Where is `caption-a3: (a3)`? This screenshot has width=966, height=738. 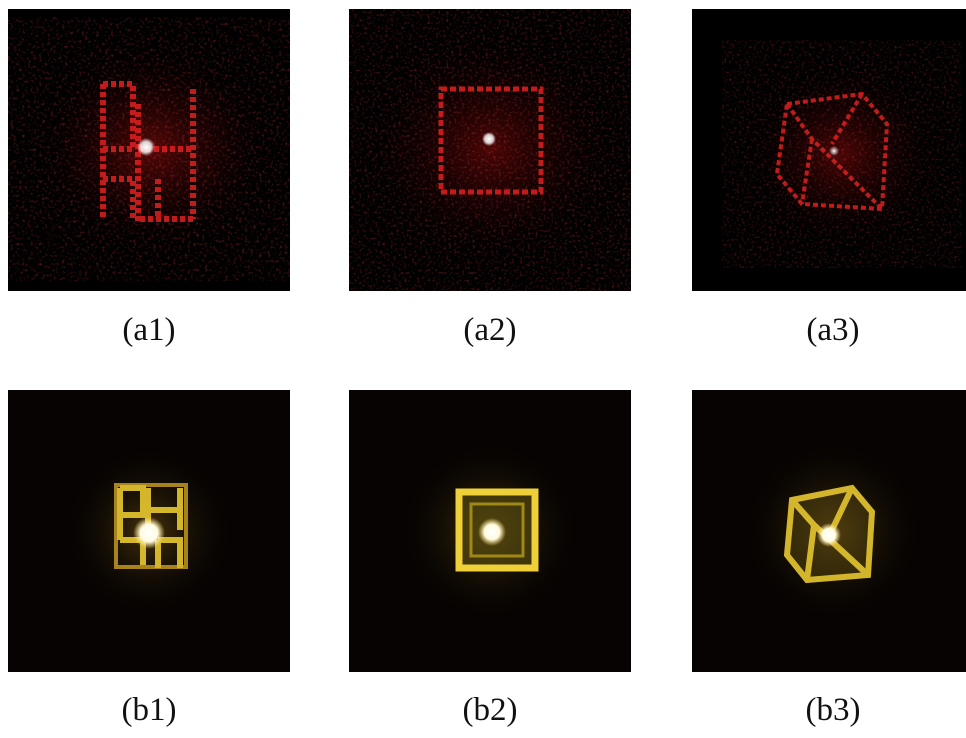
caption-a3: (a3) is located at coordinates (833, 330).